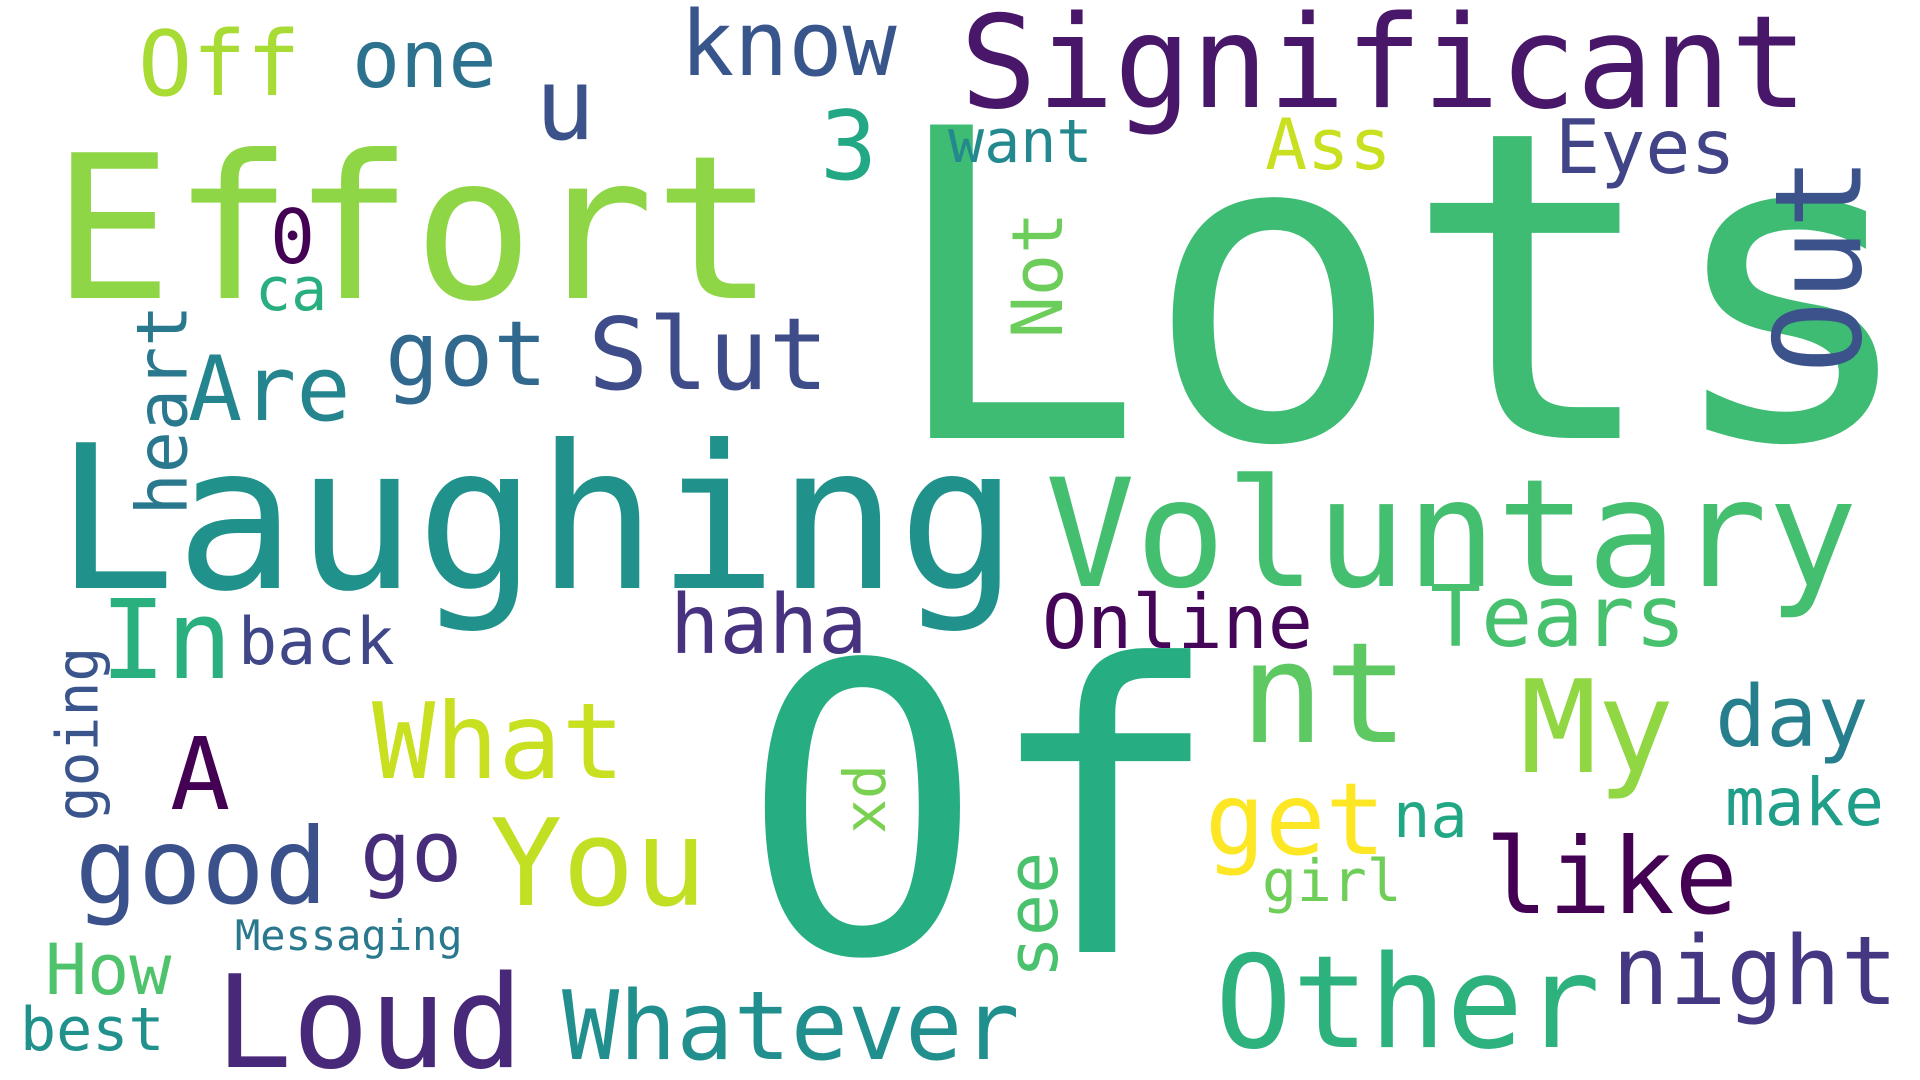 The height and width of the screenshot is (1080, 1920). What do you see at coordinates (1792, 717) in the screenshot?
I see `word-day: day` at bounding box center [1792, 717].